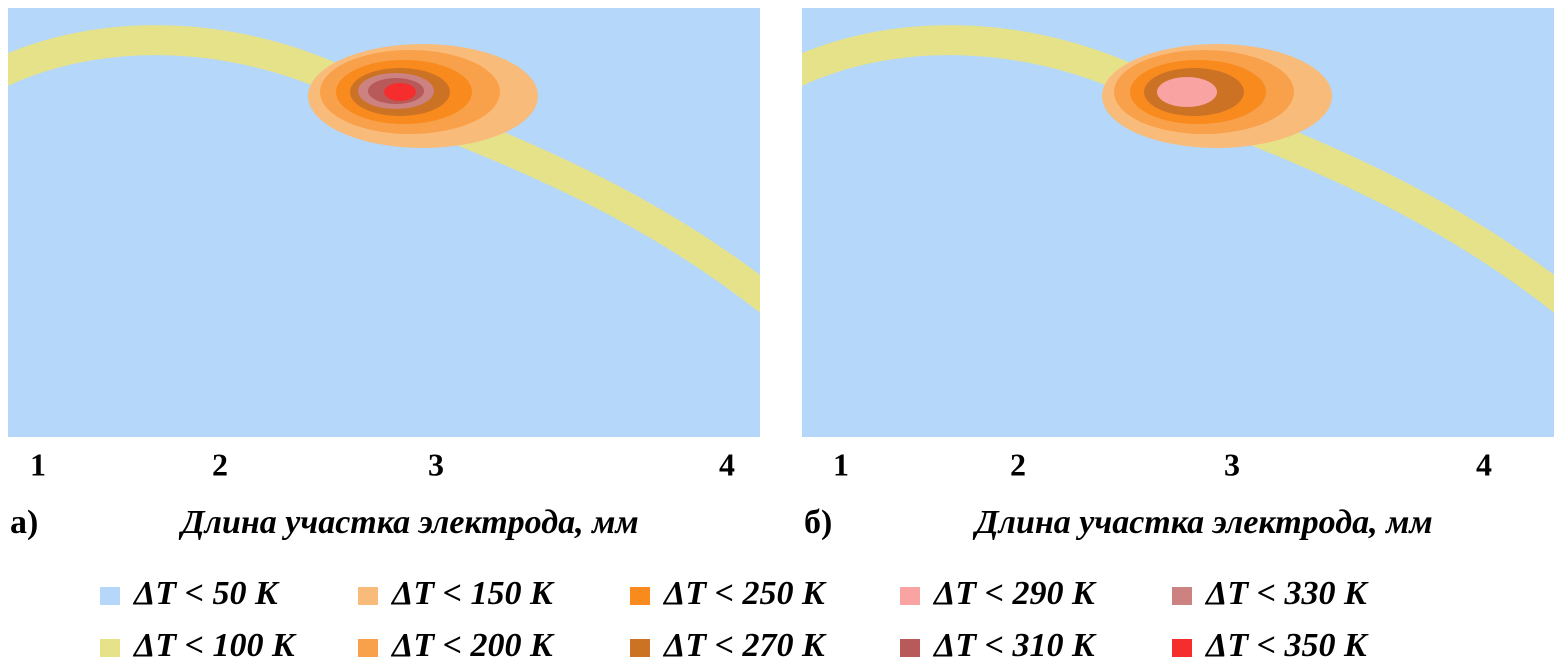 Image resolution: width=1561 pixels, height=669 pixels. Describe the element at coordinates (206, 593) in the screenshot. I see `legend-label: ΔT < 50 K` at that location.